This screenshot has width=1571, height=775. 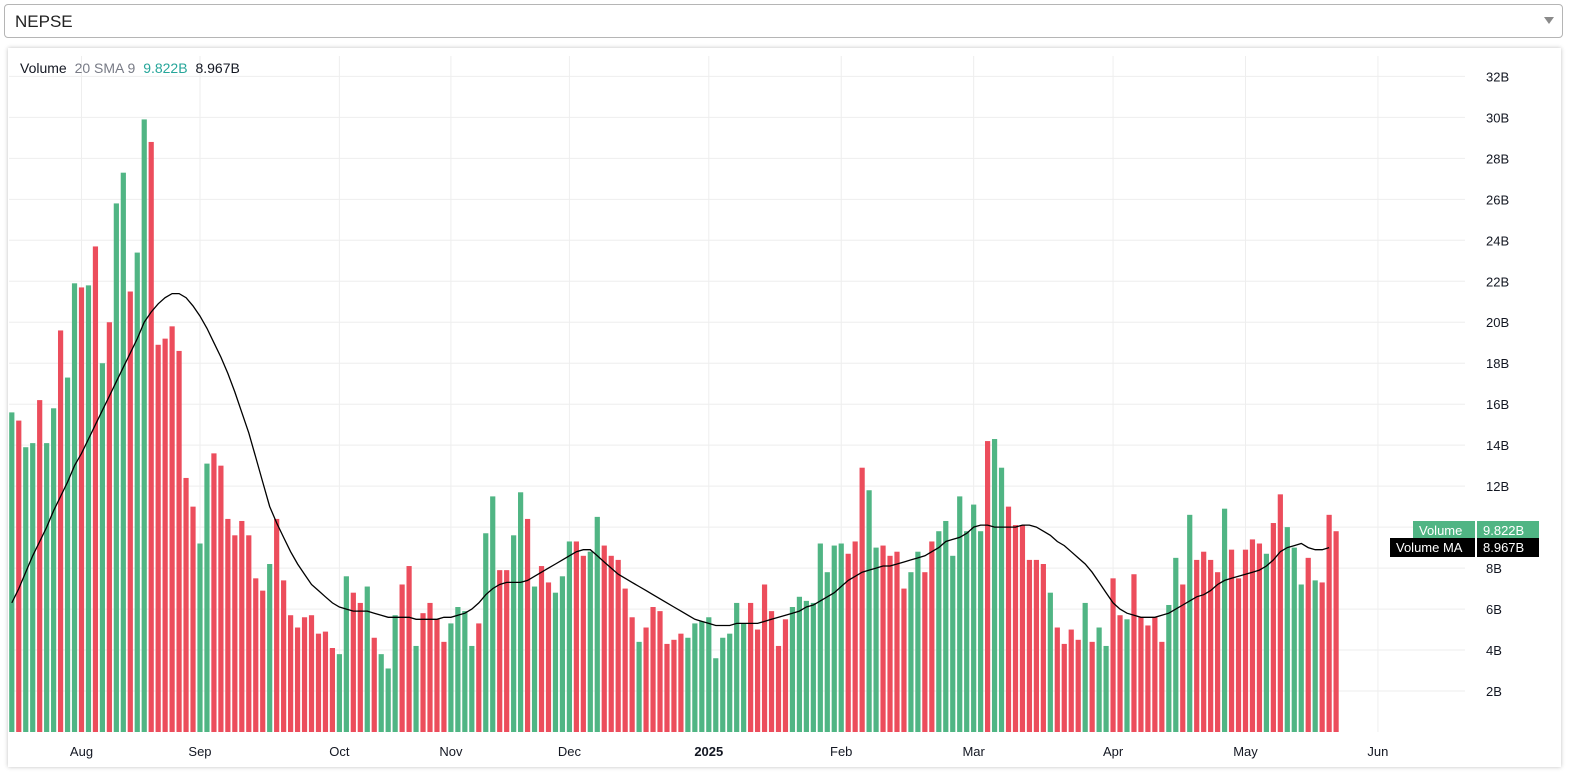 What do you see at coordinates (165, 68) in the screenshot?
I see `legend-volume-value: 9.822B` at bounding box center [165, 68].